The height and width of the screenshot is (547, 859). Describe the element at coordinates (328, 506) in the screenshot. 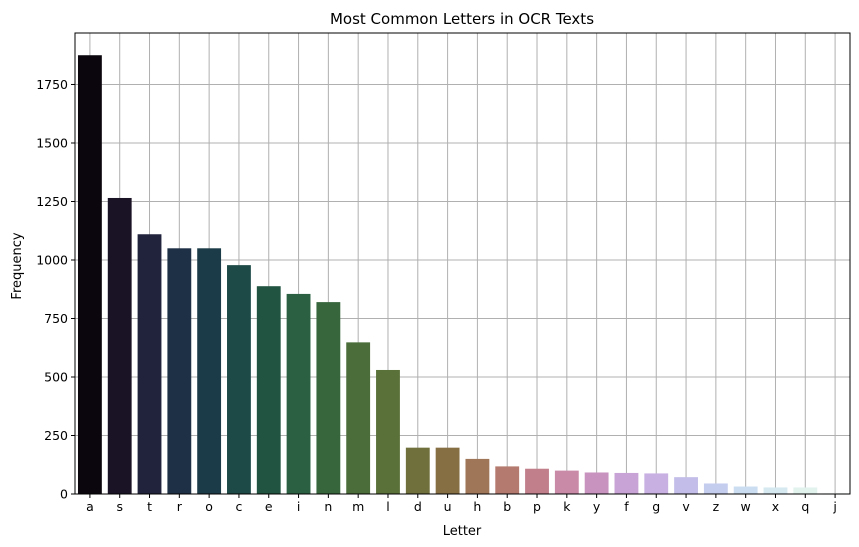

I see `x-tick-label: n` at that location.